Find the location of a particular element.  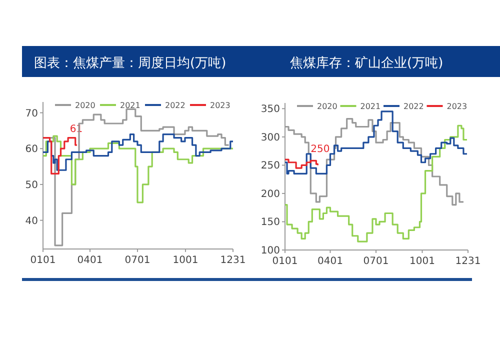

y-tick-label: 300 is located at coordinates (270, 138).